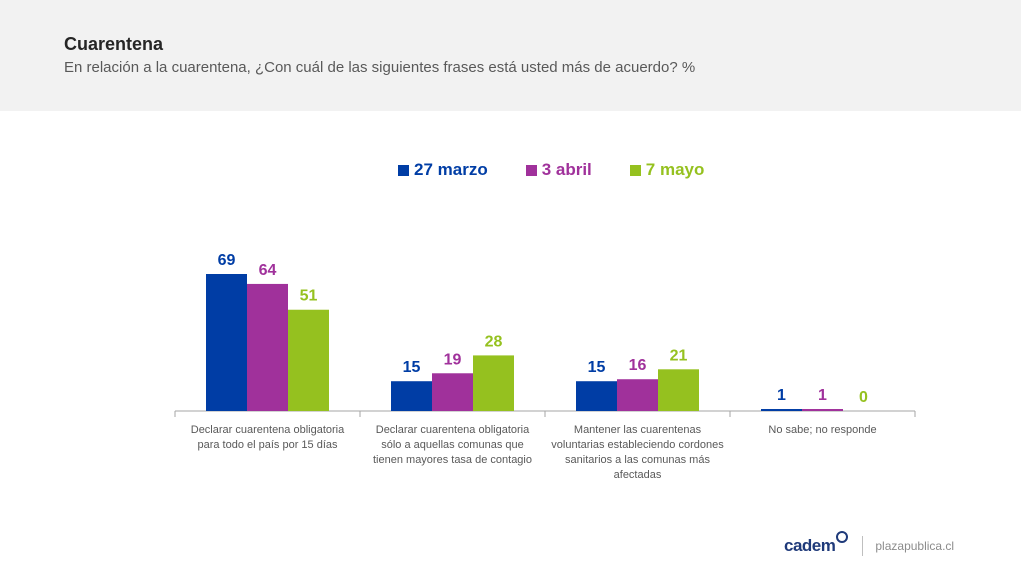 Image resolution: width=1021 pixels, height=571 pixels. What do you see at coordinates (453, 359) in the screenshot?
I see `bar-value-label: 19` at bounding box center [453, 359].